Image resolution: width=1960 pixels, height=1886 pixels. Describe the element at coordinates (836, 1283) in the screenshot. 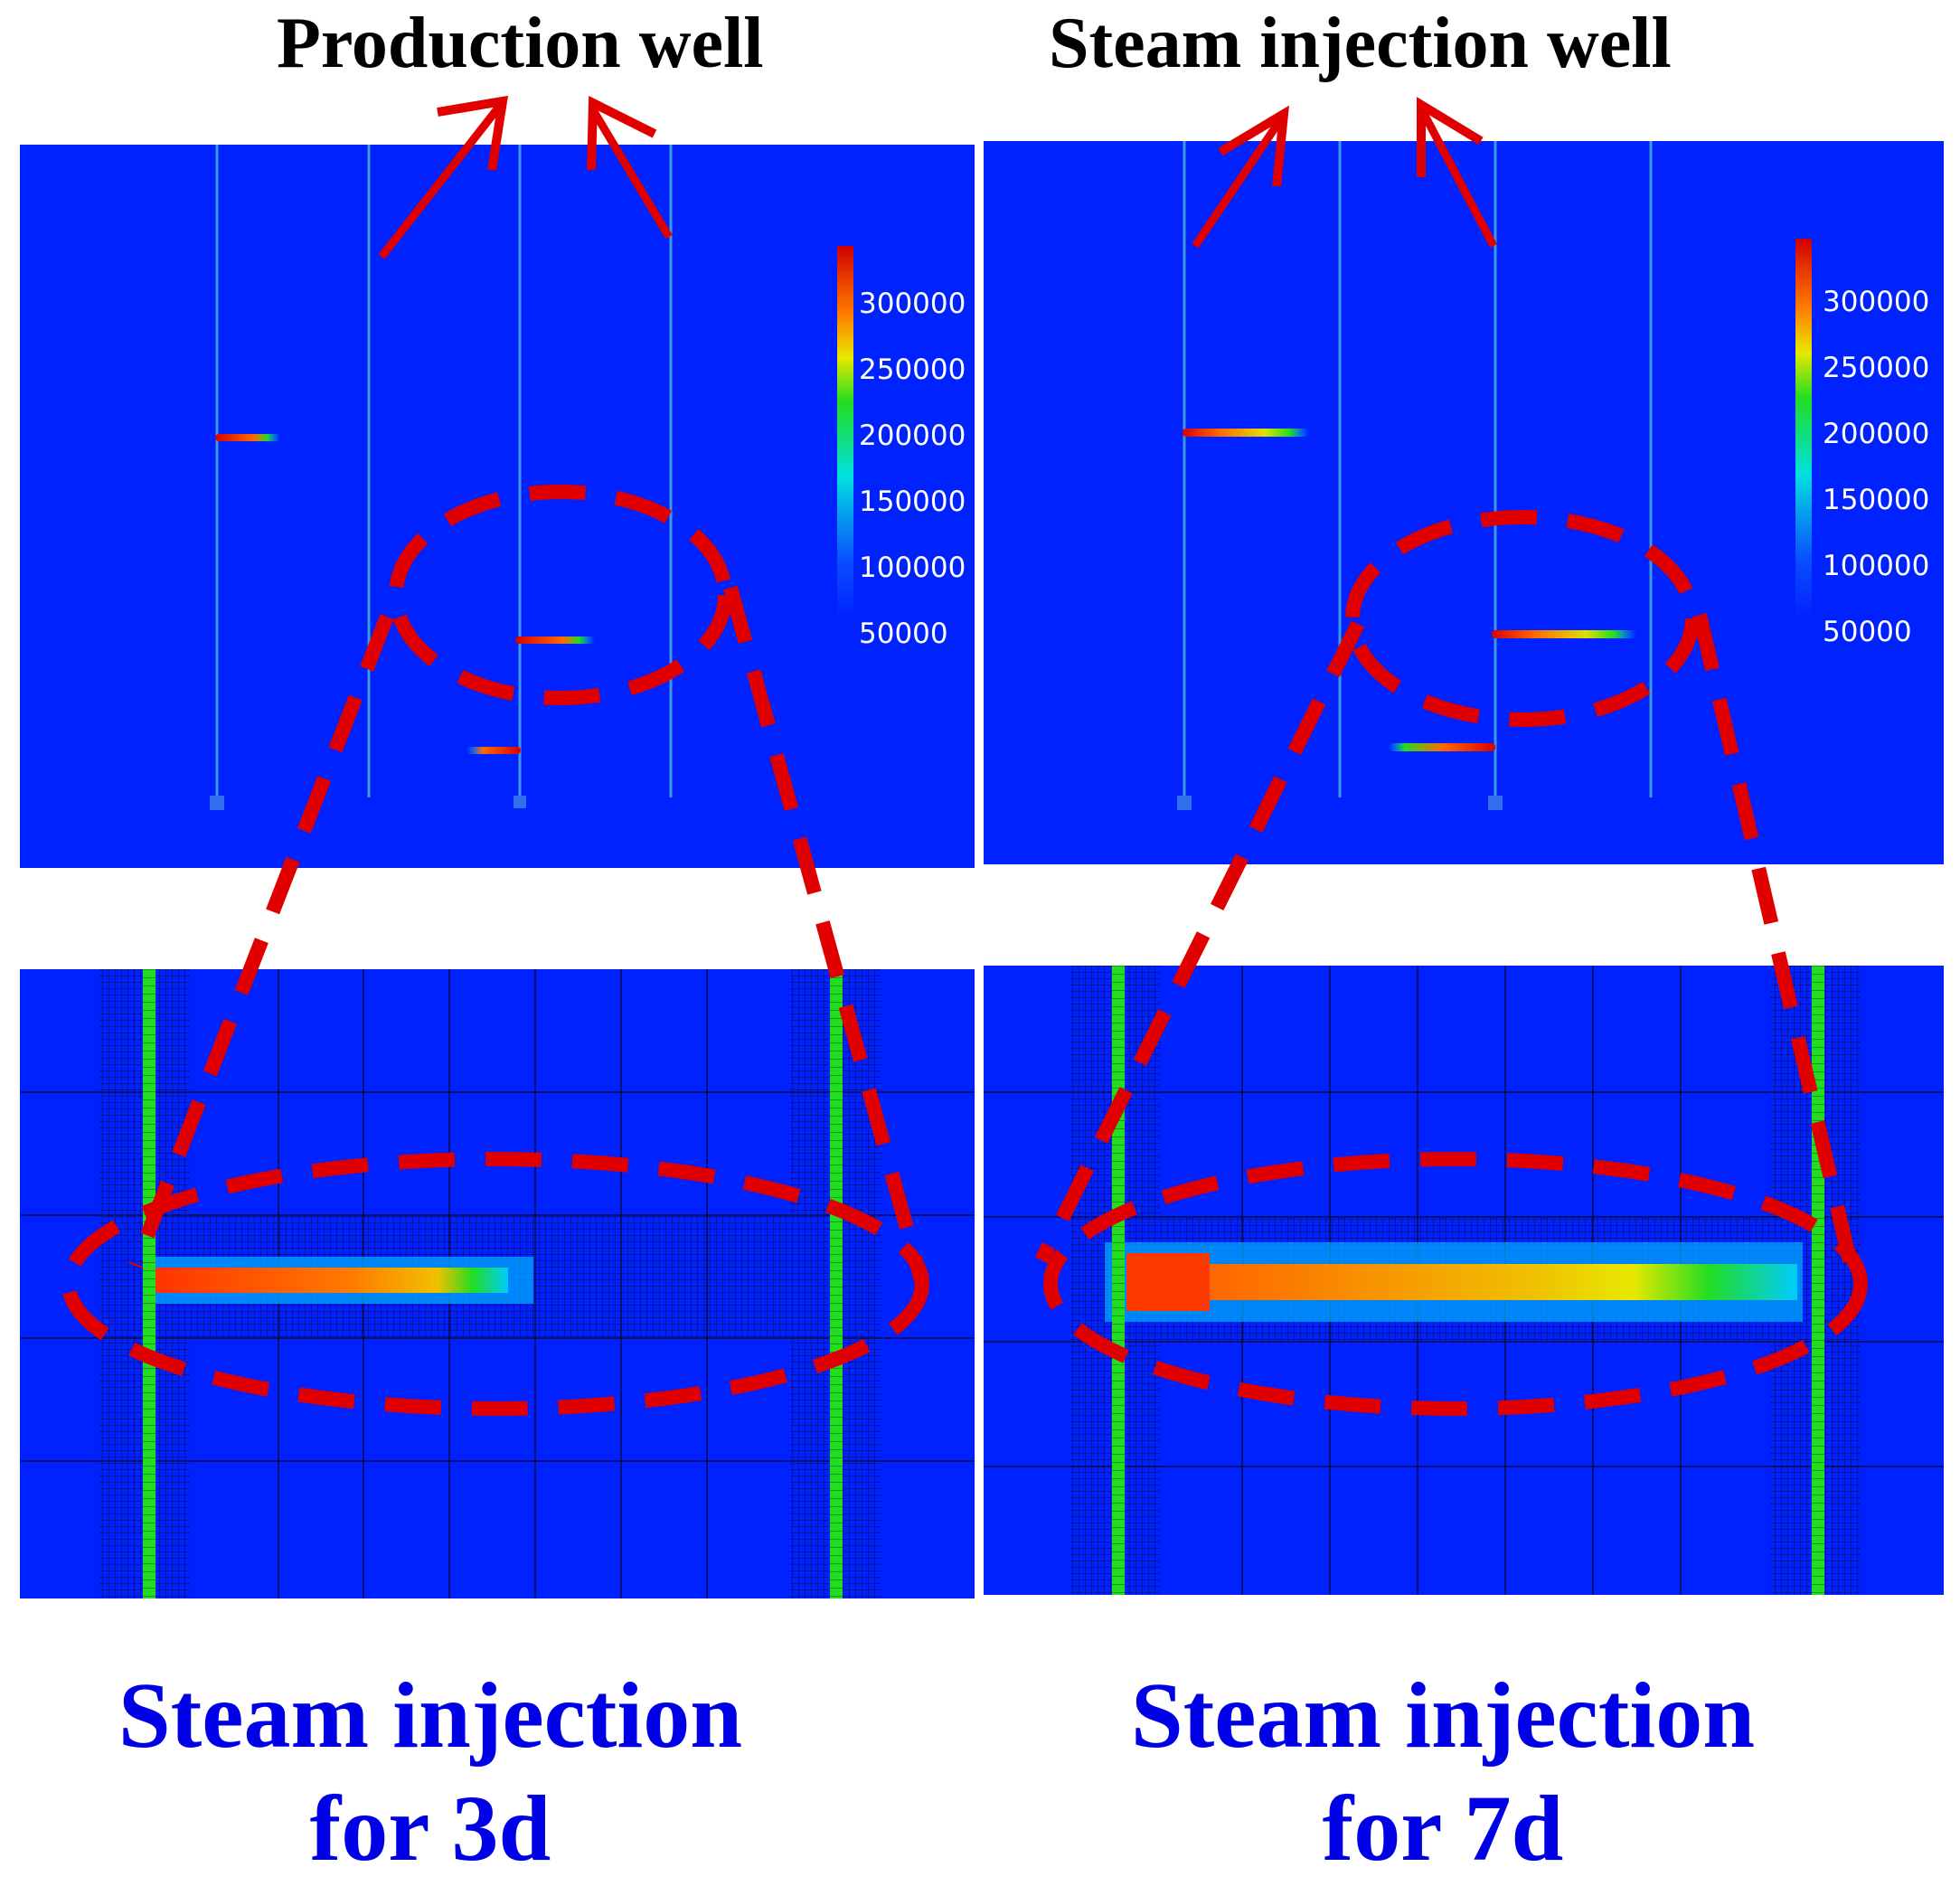

I see `production-well` at that location.